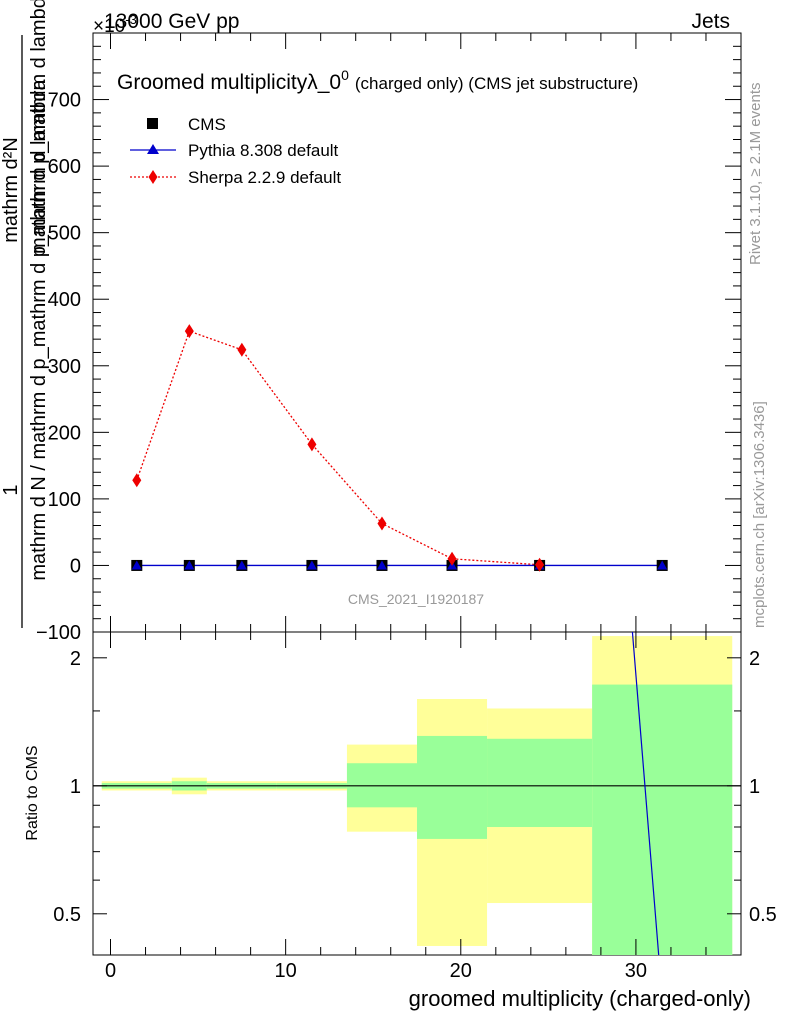  I want to click on y-label-numerator: 1, so click(11, 489).